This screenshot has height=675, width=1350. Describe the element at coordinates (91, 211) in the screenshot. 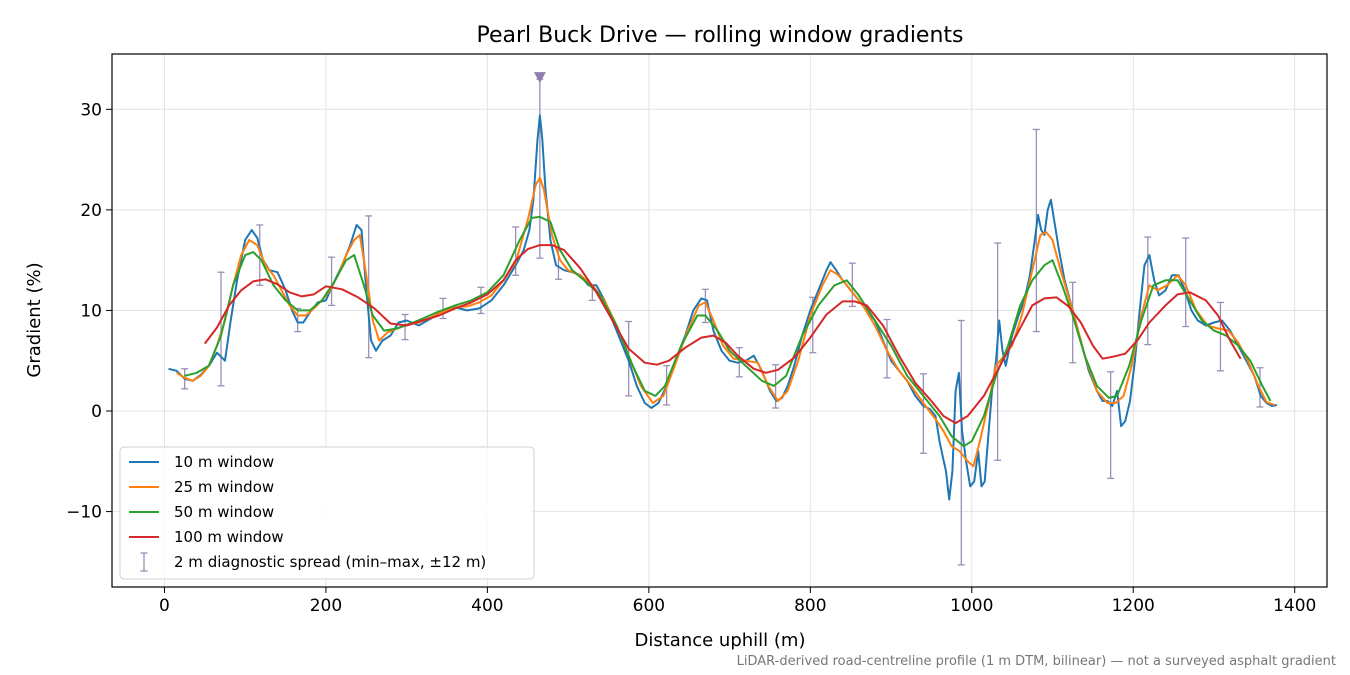

I see `y-tick-label: 20` at that location.